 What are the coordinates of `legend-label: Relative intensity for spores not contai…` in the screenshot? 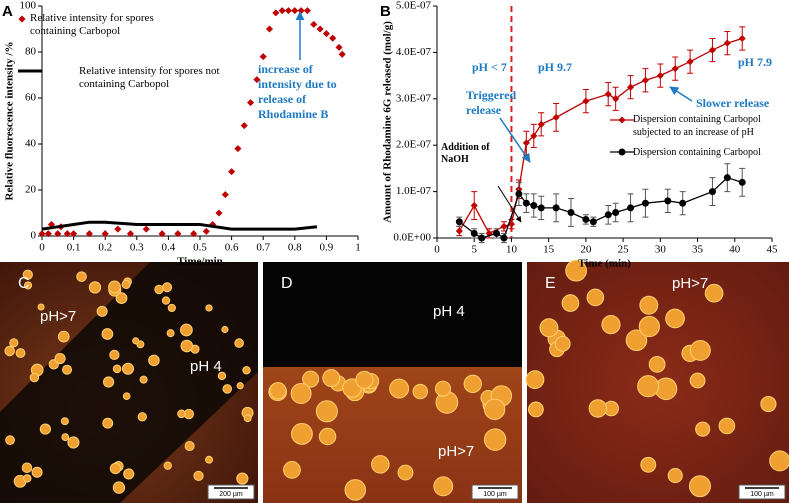 It's located at (149, 77).